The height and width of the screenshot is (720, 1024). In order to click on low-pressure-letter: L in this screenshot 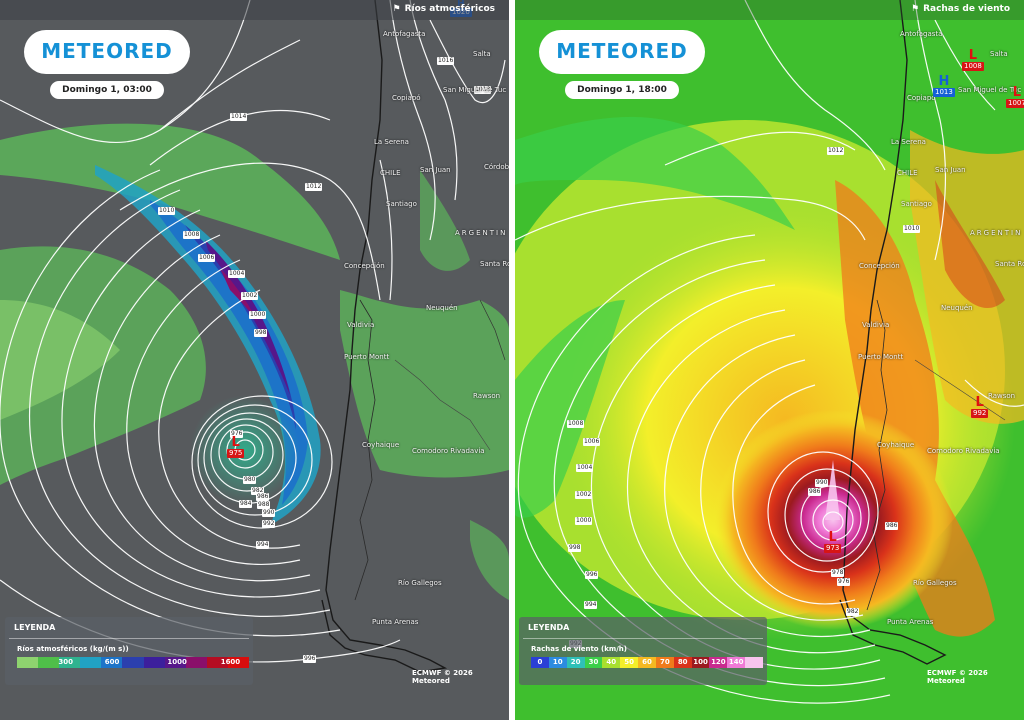, I will do `click(973, 55)`.